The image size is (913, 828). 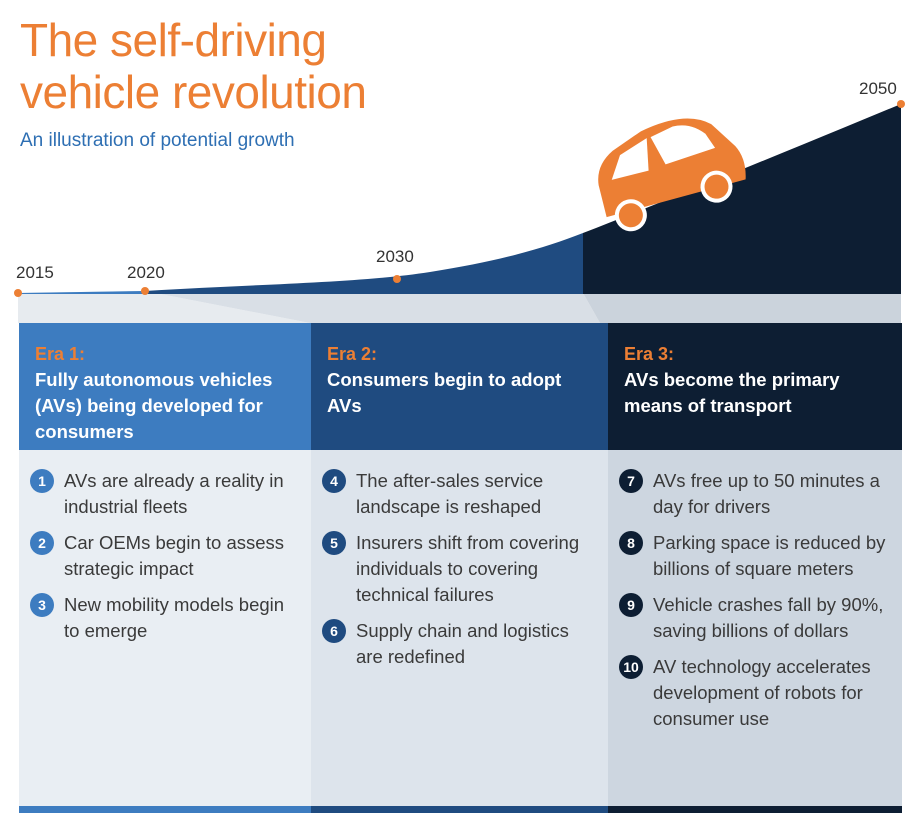 I want to click on item-number-badge: 2, so click(x=42, y=543).